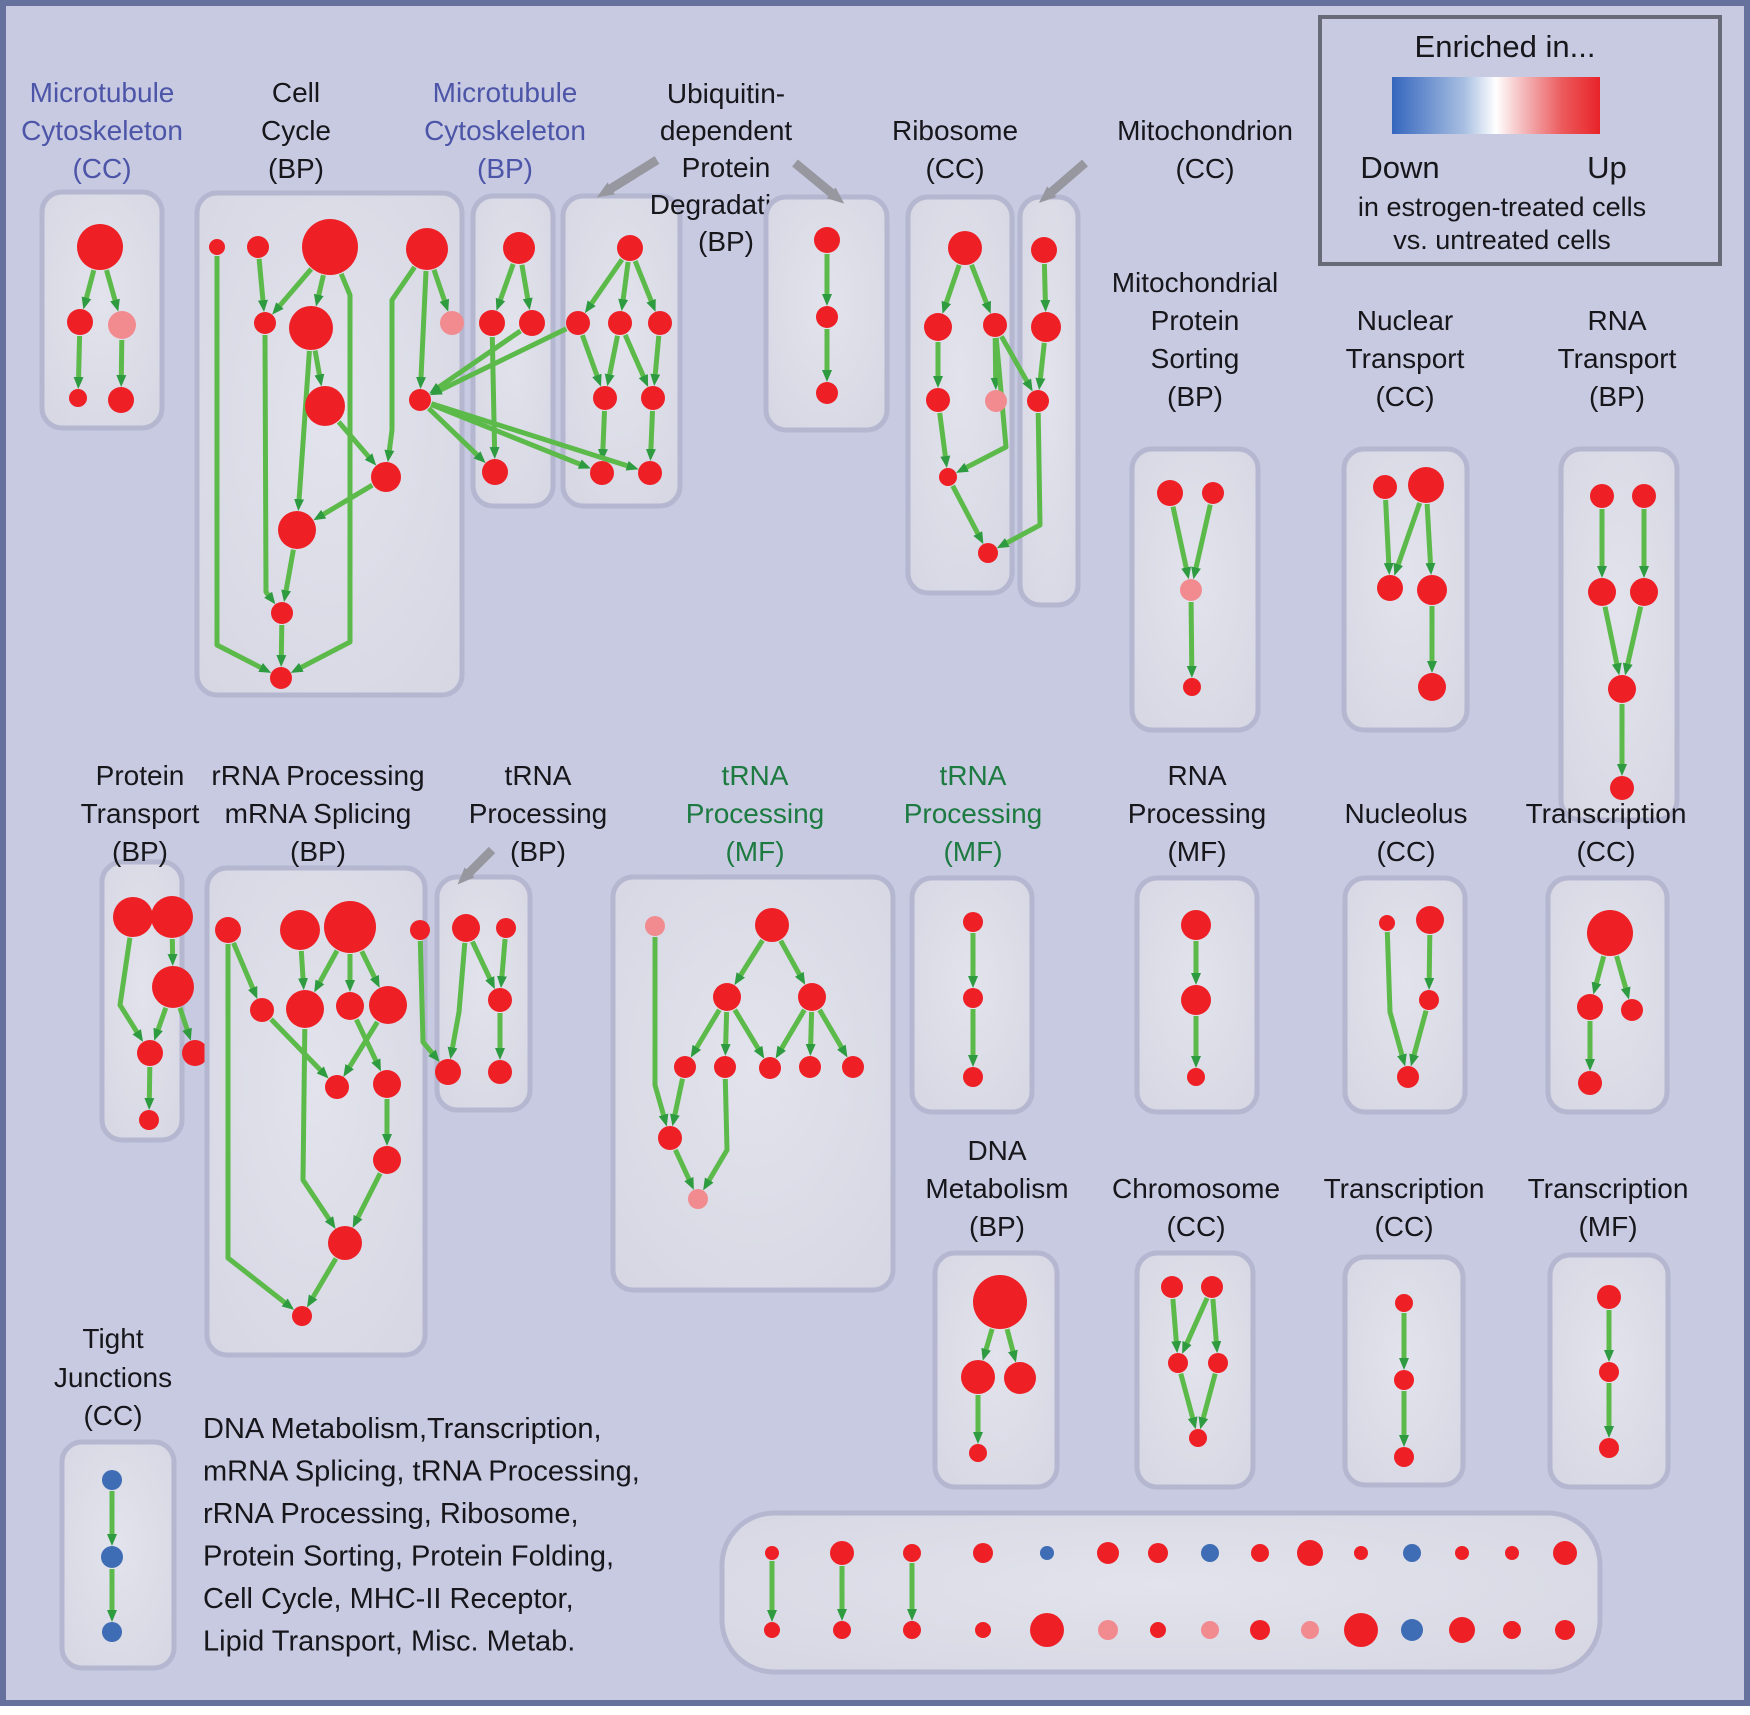  Describe the element at coordinates (726, 130) in the screenshot. I see `cluster-label-line: dependent` at that location.